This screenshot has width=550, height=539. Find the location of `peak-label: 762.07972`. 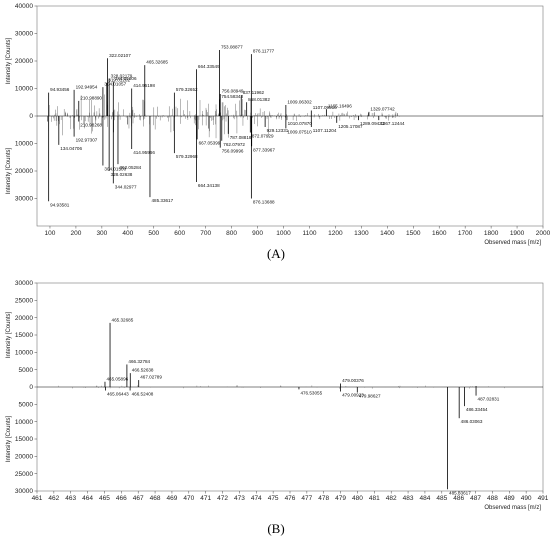

peak-label: 762.07972 is located at coordinates (234, 144).